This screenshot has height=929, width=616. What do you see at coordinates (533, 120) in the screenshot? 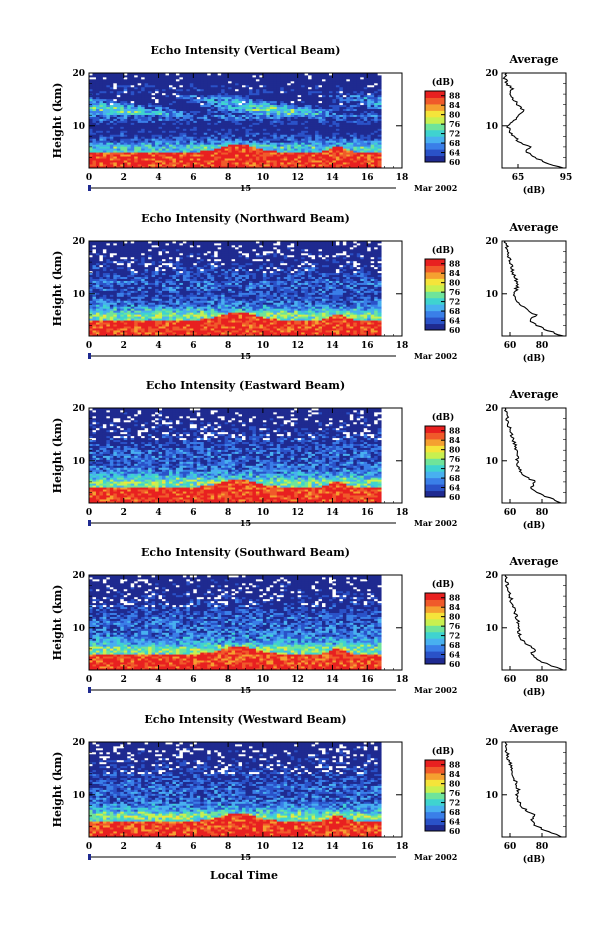
I see `average-profile-line` at bounding box center [533, 120].